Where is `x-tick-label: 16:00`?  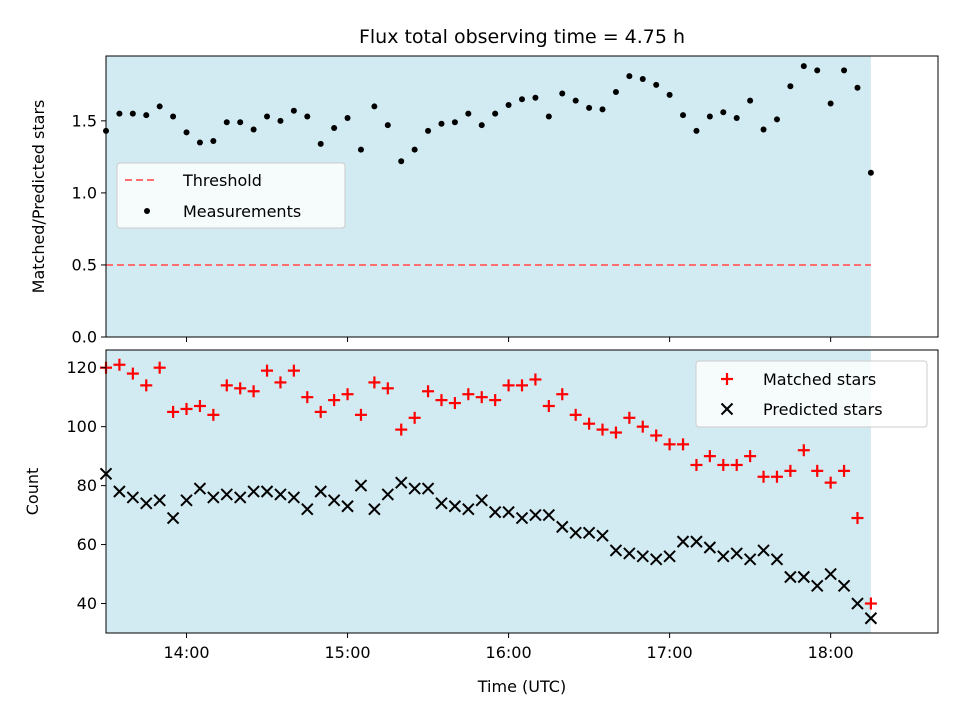
x-tick-label: 16:00 is located at coordinates (509, 652).